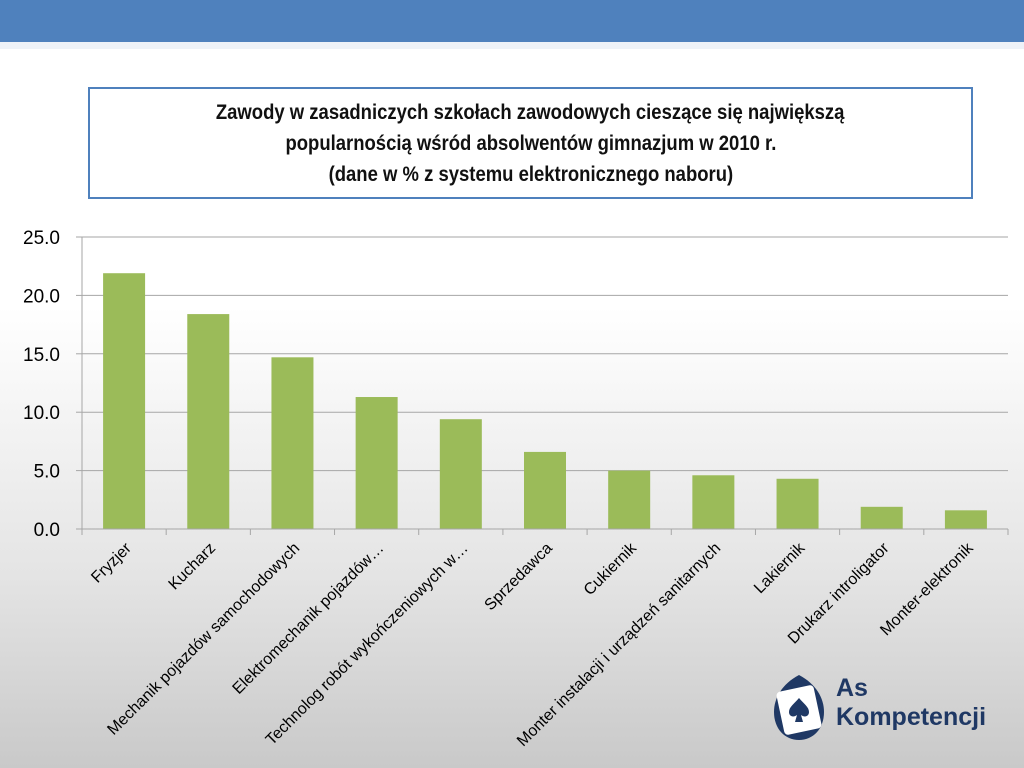 This screenshot has width=1024, height=768. What do you see at coordinates (519, 577) in the screenshot?
I see `x-category-label: Sprzedawca` at bounding box center [519, 577].